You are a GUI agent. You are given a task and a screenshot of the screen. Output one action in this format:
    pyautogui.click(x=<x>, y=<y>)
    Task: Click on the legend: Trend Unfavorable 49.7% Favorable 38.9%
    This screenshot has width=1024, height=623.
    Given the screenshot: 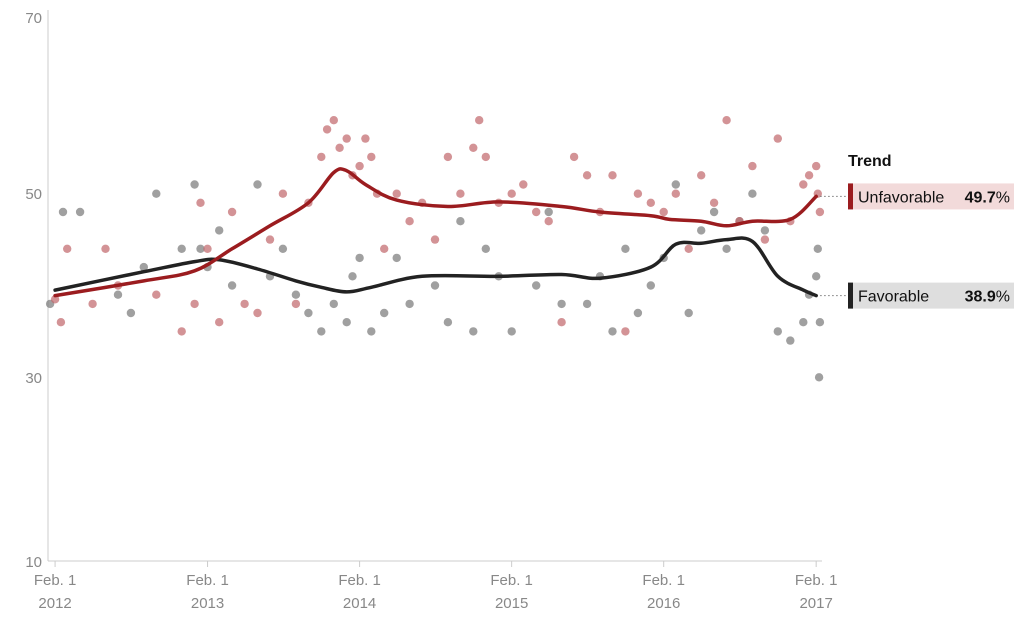 What is the action you would take?
    pyautogui.click(x=917, y=231)
    